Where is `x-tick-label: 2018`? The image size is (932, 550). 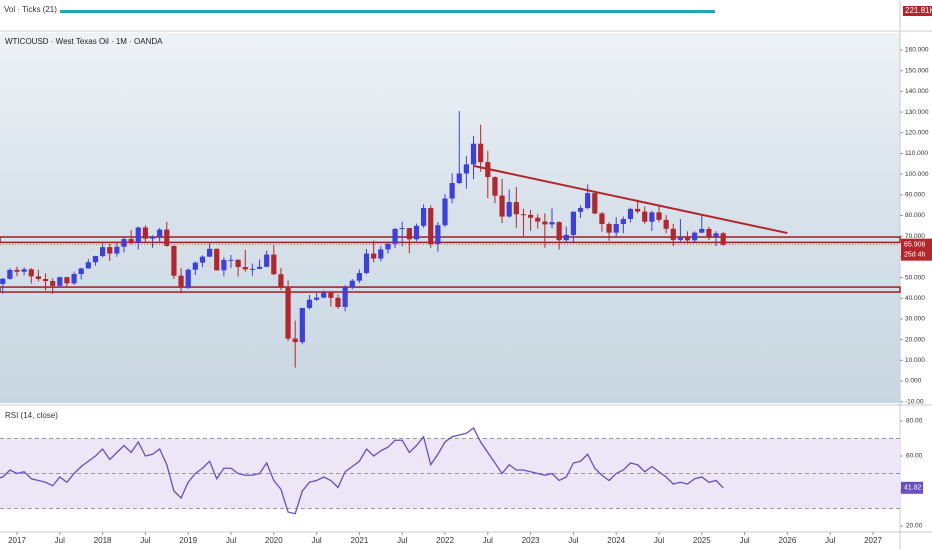
x-tick-label: 2018 is located at coordinates (103, 540).